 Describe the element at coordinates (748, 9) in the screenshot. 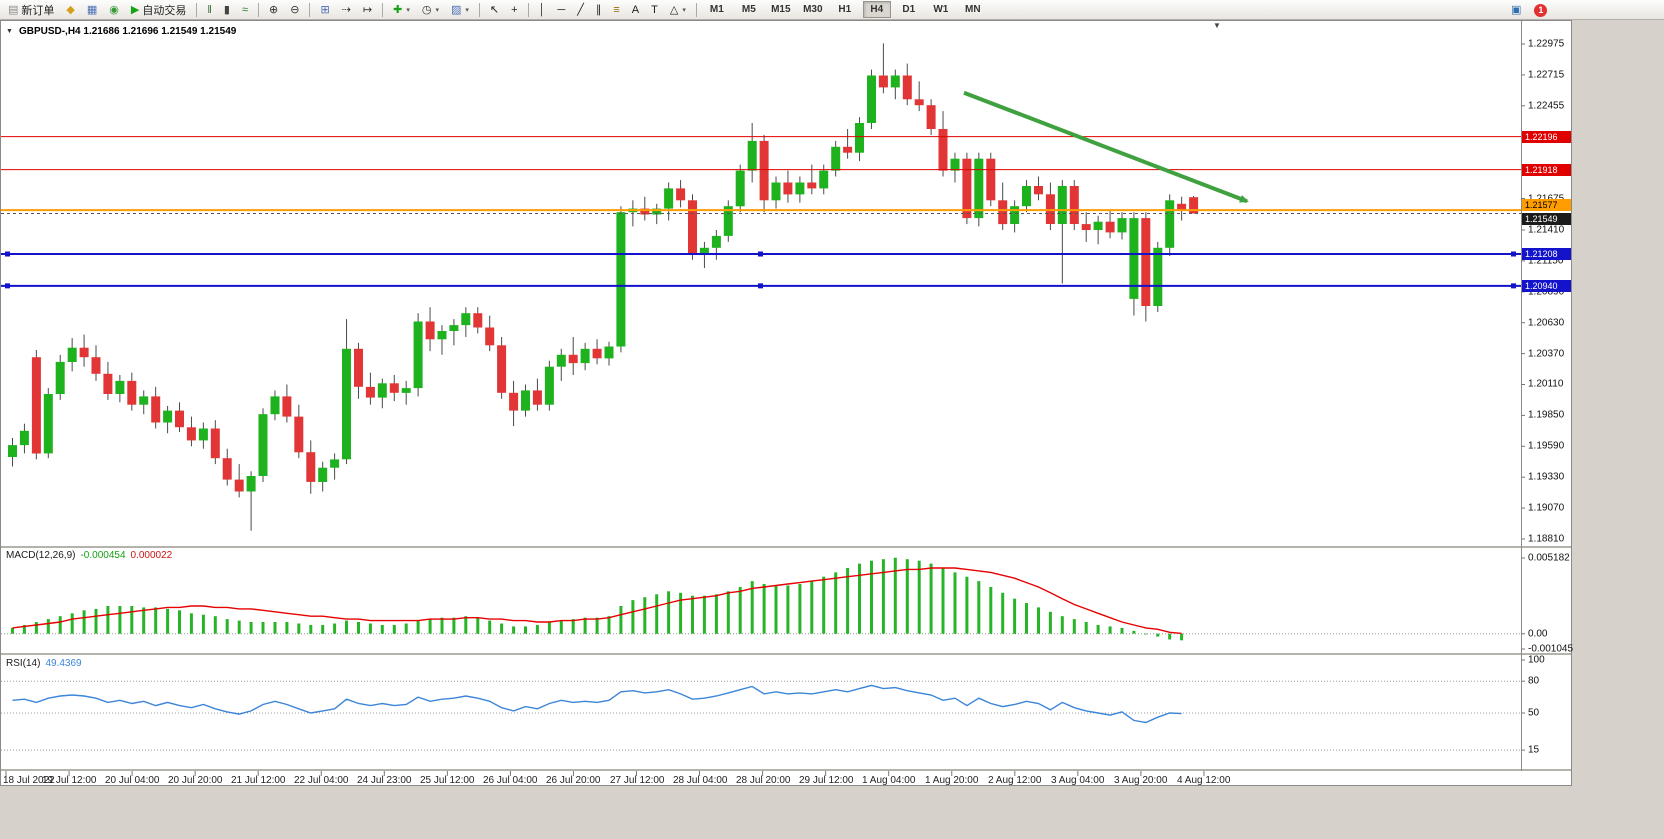

I see `timeframe-button-m5: M5` at that location.